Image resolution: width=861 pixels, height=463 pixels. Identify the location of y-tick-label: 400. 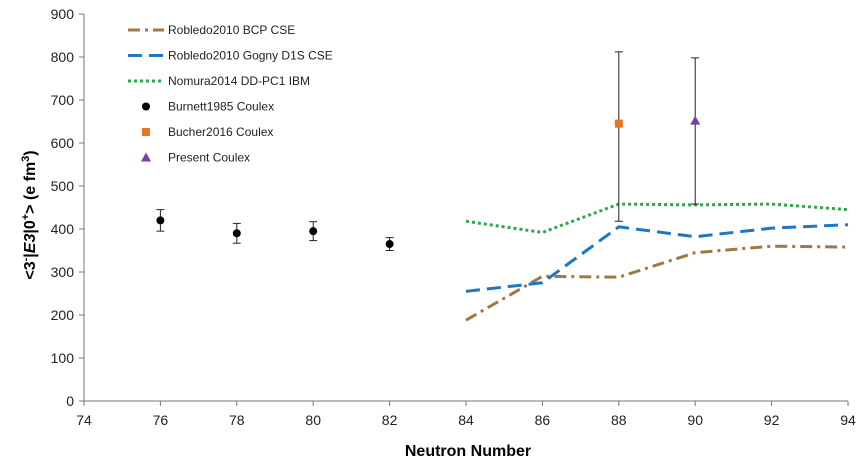
(63, 229).